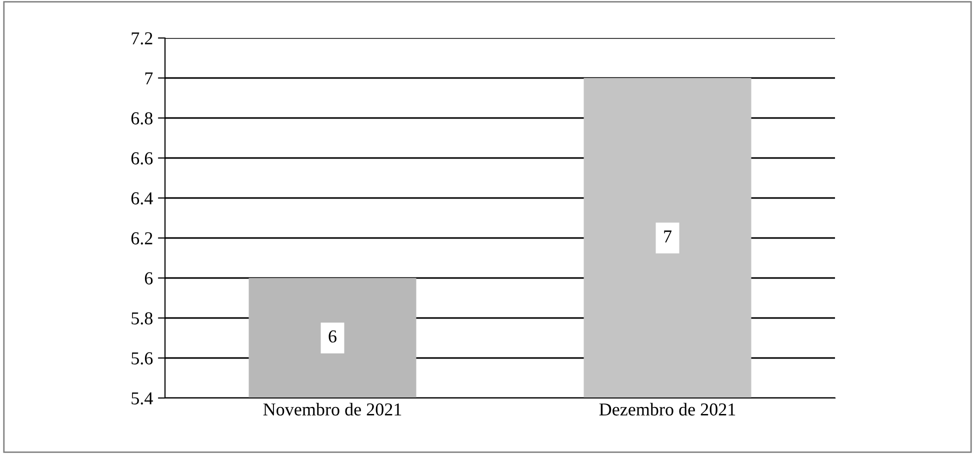  I want to click on y-tick-label: 6.6, so click(142, 158).